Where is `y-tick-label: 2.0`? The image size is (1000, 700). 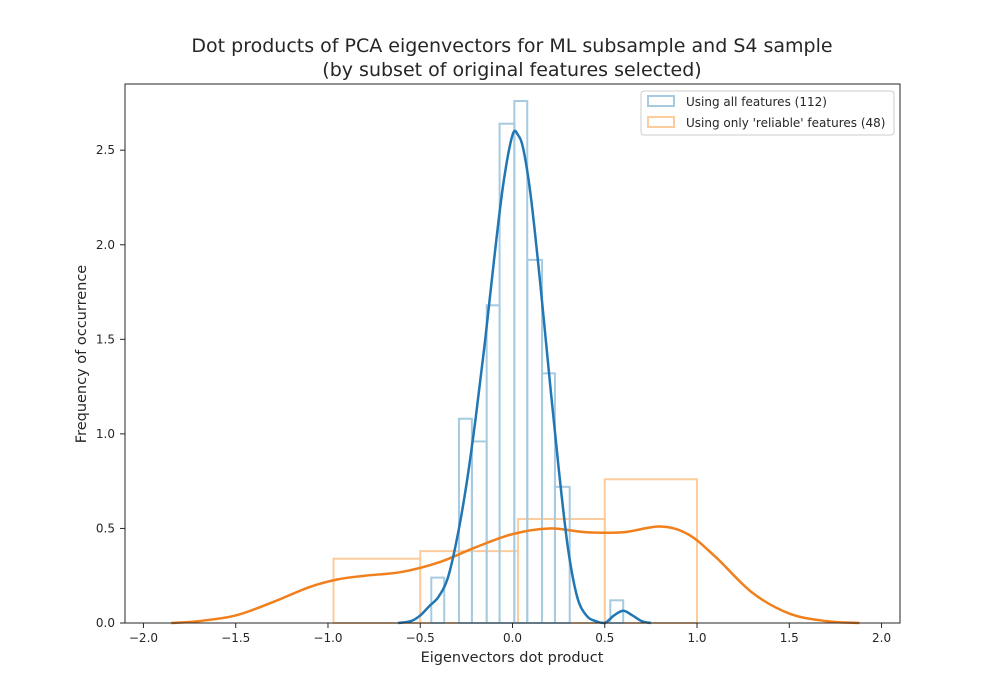 y-tick-label: 2.0 is located at coordinates (105, 245).